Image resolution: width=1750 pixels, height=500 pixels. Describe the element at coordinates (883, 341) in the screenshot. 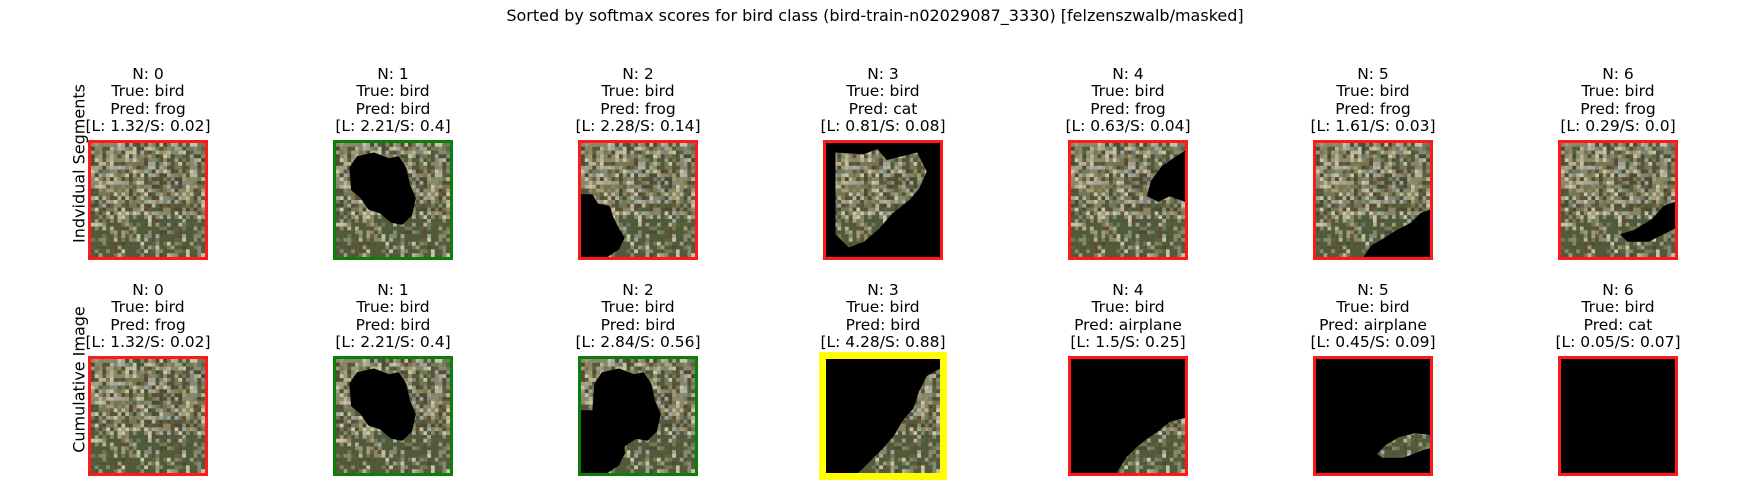

I see `panel-scores: [L: 4.28/S: 0.88]` at that location.